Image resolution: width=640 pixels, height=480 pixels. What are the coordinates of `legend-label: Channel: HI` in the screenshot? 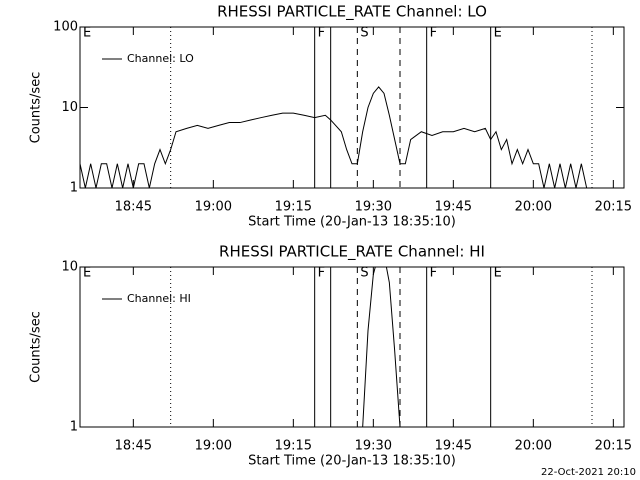 It's located at (159, 298).